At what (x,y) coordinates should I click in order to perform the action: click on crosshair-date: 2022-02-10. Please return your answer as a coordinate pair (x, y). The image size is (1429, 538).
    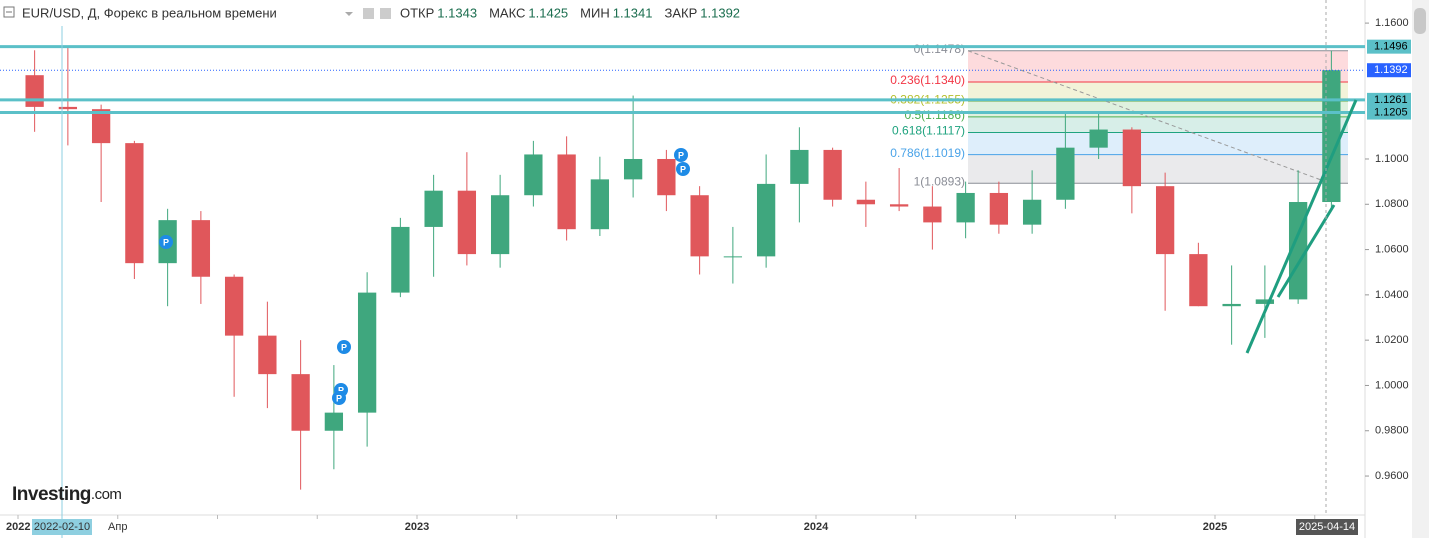
    Looking at the image, I should click on (62, 527).